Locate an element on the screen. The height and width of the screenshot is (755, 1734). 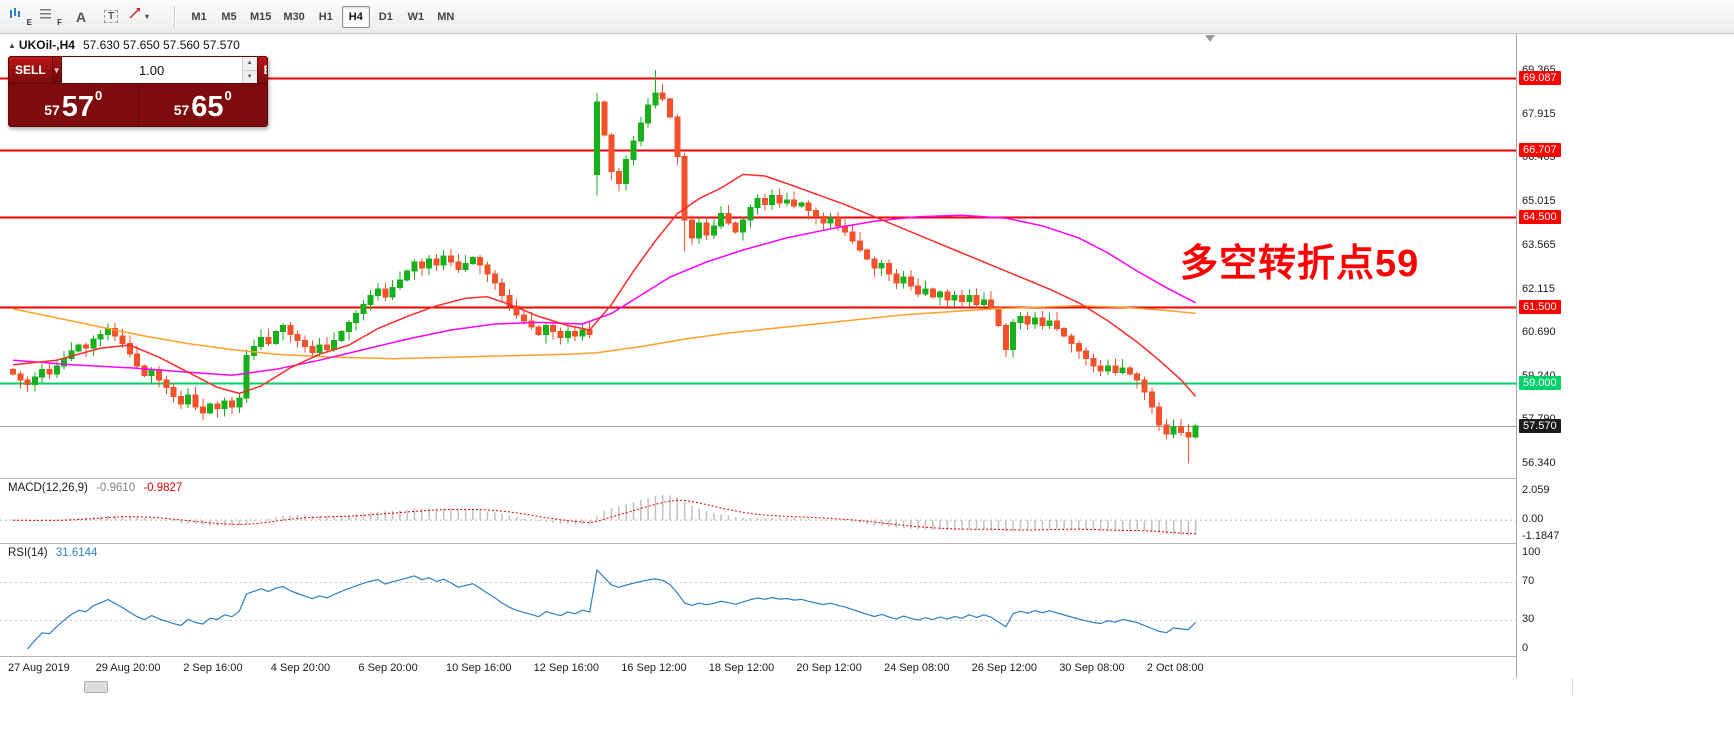
time-axis-label: 20 Sep 12:00 is located at coordinates (829, 668).